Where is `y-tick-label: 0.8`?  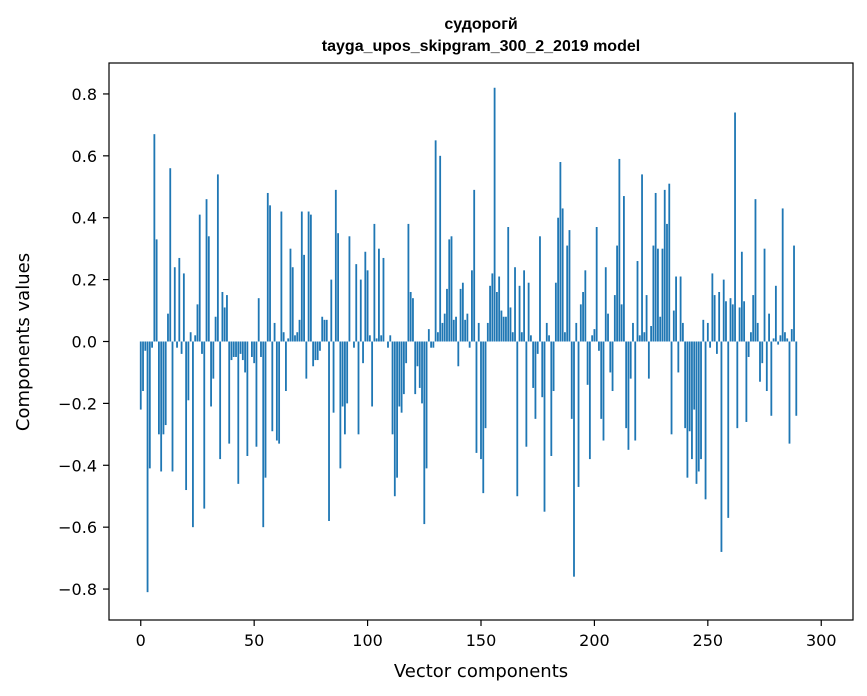 y-tick-label: 0.8 is located at coordinates (84, 94).